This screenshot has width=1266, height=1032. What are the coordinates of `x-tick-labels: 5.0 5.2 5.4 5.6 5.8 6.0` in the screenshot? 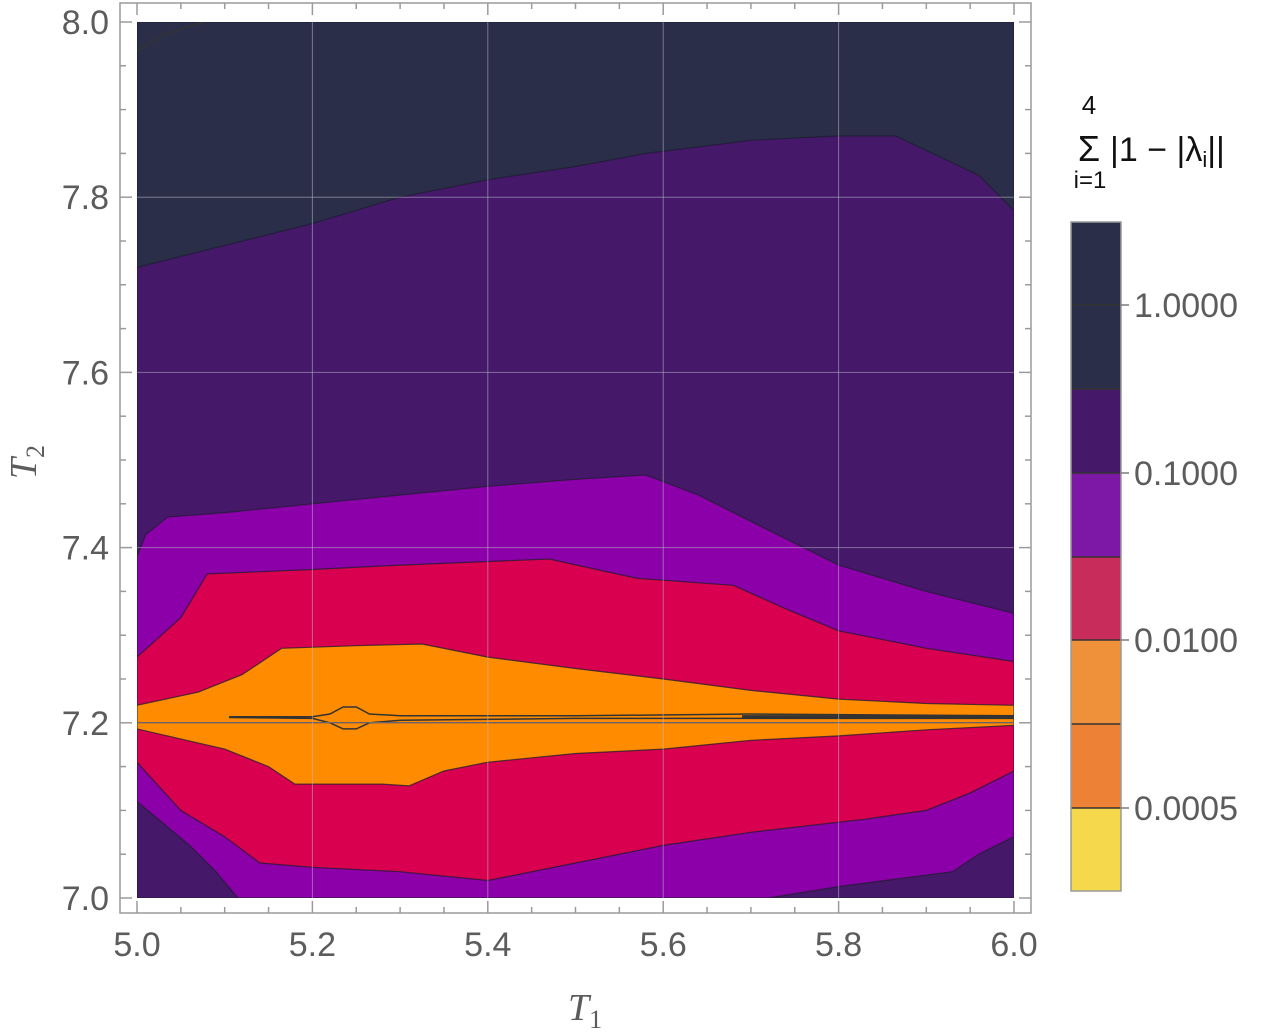 It's located at (575, 945).